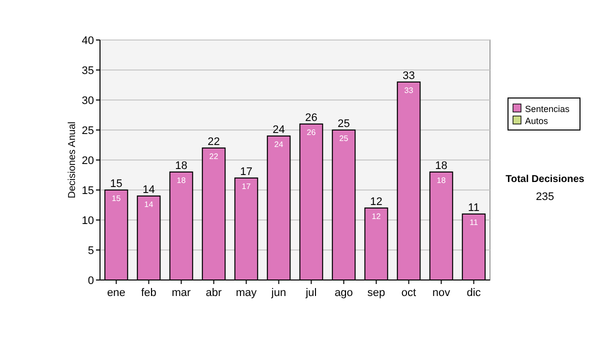  What do you see at coordinates (474, 293) in the screenshot?
I see `x-tick-label: dic` at bounding box center [474, 293].